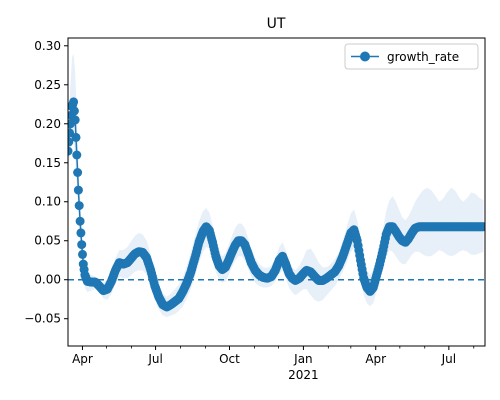 This screenshot has width=500, height=400. What do you see at coordinates (47, 46) in the screenshot?
I see `y-tick-label: 0.30` at bounding box center [47, 46].